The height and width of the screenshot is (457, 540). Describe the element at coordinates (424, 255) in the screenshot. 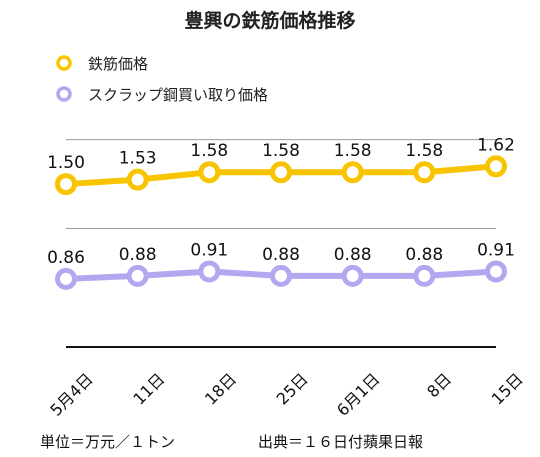

I see `series-2-data-label-6: 0.88` at that location.